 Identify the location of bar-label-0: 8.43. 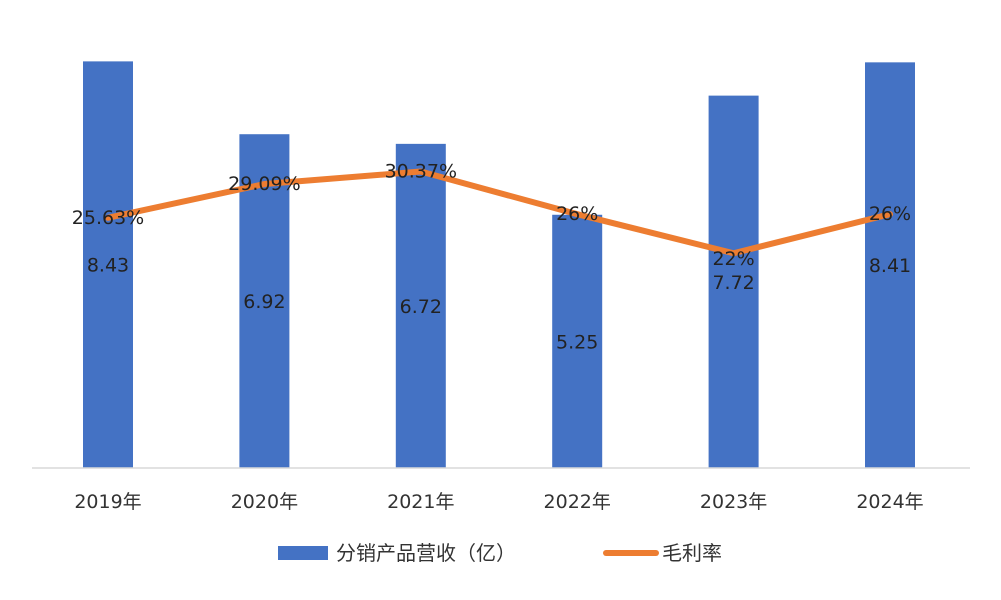
(108, 266).